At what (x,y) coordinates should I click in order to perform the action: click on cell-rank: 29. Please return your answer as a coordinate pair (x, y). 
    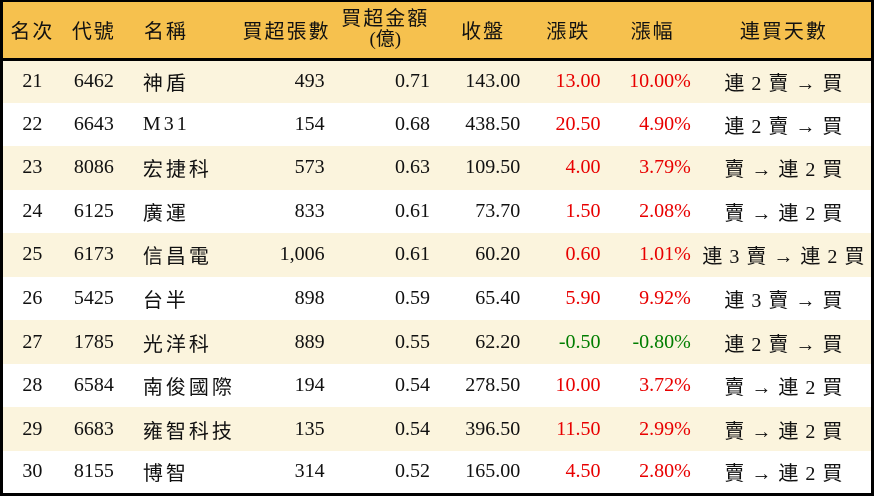
    Looking at the image, I should click on (32, 428).